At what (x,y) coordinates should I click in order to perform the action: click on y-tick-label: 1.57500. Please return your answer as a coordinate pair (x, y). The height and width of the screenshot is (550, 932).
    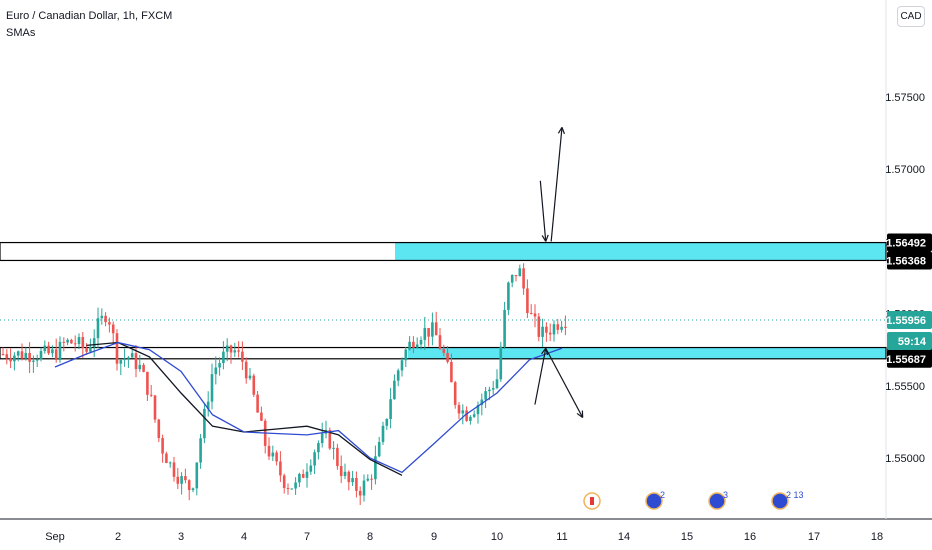
    Looking at the image, I should click on (905, 98).